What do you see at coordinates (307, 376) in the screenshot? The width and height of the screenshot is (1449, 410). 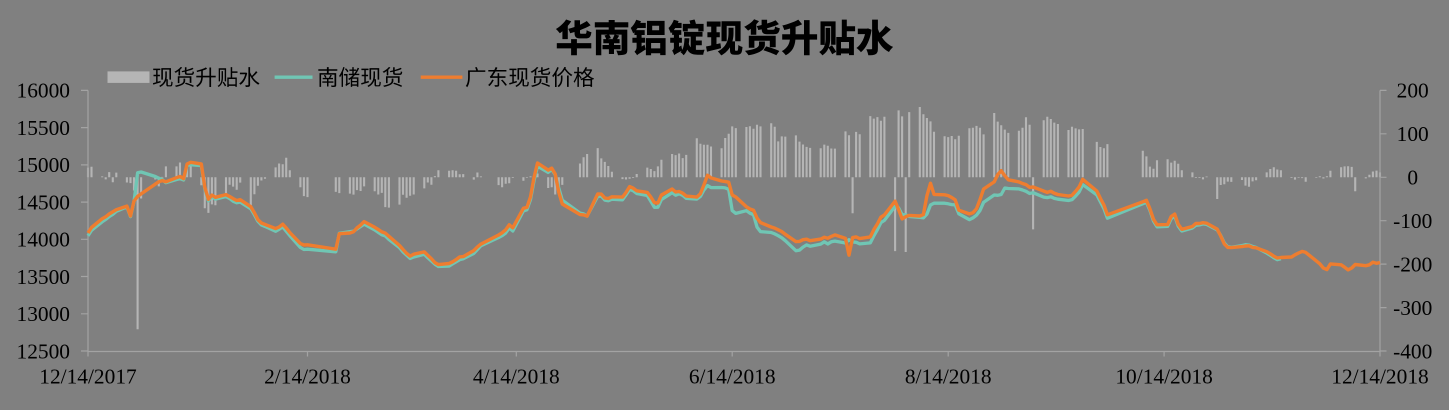 I see `svg-text: 2/14/2018` at bounding box center [307, 376].